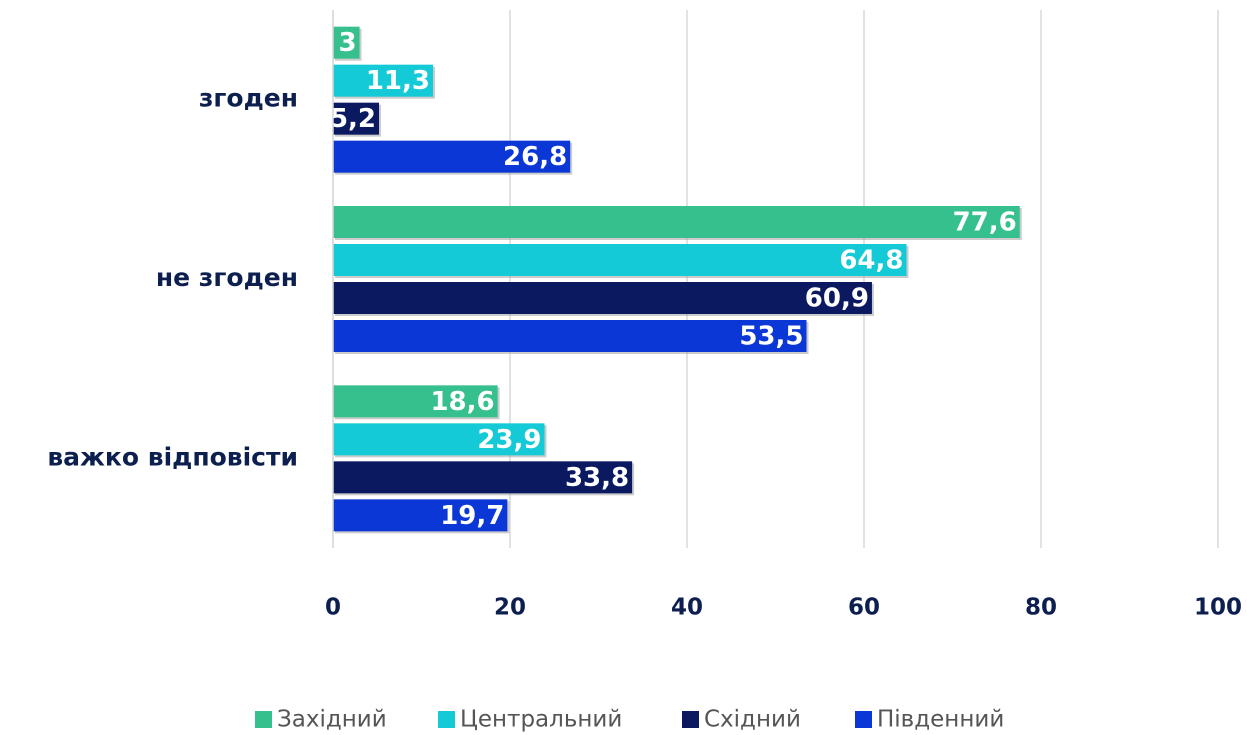  I want to click on value-label: 3, so click(347, 43).